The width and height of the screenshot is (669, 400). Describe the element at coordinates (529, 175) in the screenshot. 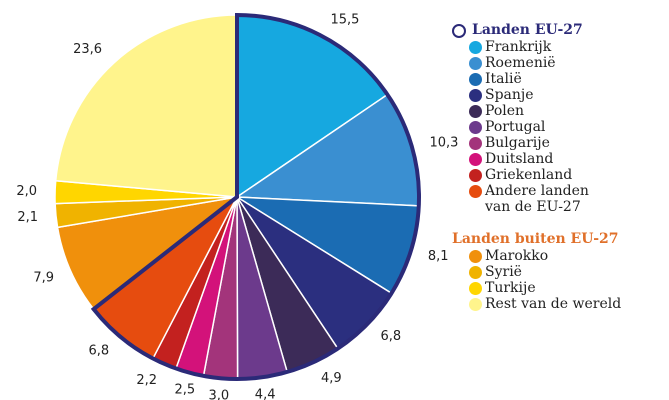

I see `legend-label: Griekenland` at that location.